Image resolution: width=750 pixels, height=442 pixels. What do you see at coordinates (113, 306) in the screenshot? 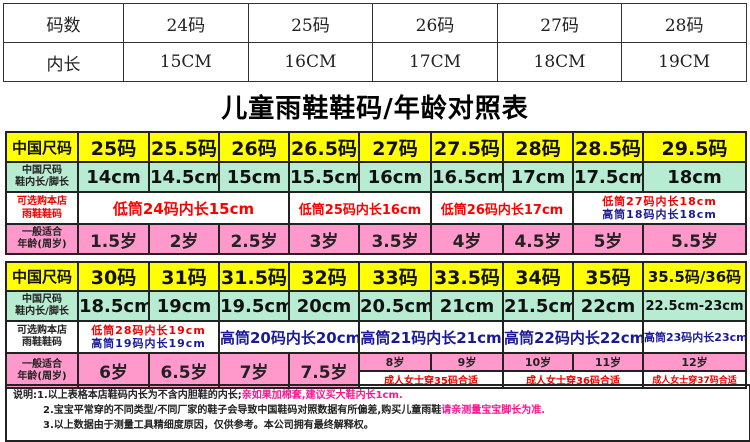
I see `cell: 18.5cm` at bounding box center [113, 306].